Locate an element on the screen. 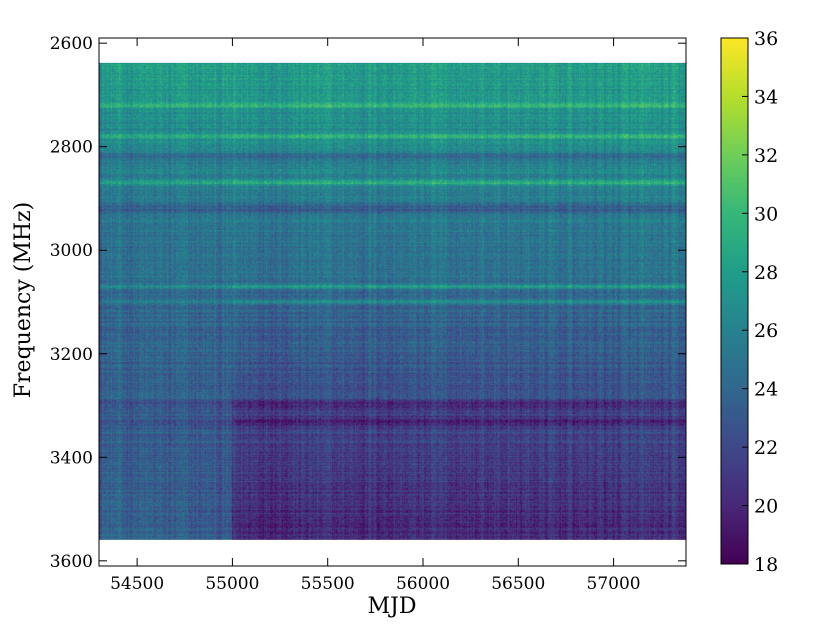 The image size is (830, 630). y-tick-label: 3600 is located at coordinates (71, 562).